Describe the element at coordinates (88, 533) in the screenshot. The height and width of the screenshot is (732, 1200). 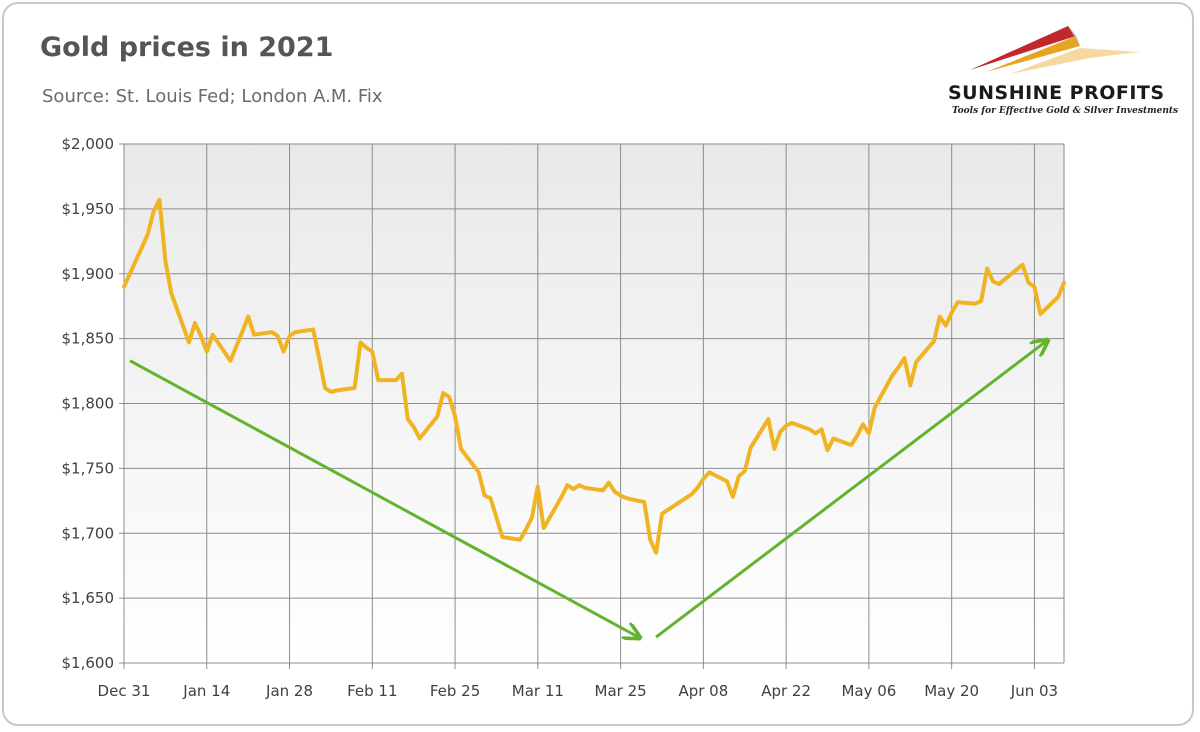
I see `y-tick-label: $1,700` at that location.